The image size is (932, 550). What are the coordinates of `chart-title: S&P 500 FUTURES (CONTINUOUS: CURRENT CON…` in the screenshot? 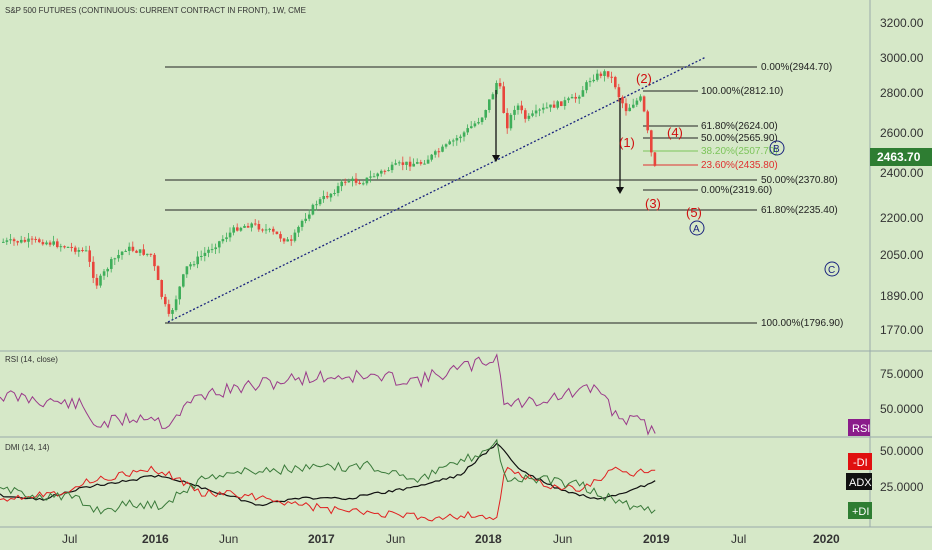 It's located at (155, 10).